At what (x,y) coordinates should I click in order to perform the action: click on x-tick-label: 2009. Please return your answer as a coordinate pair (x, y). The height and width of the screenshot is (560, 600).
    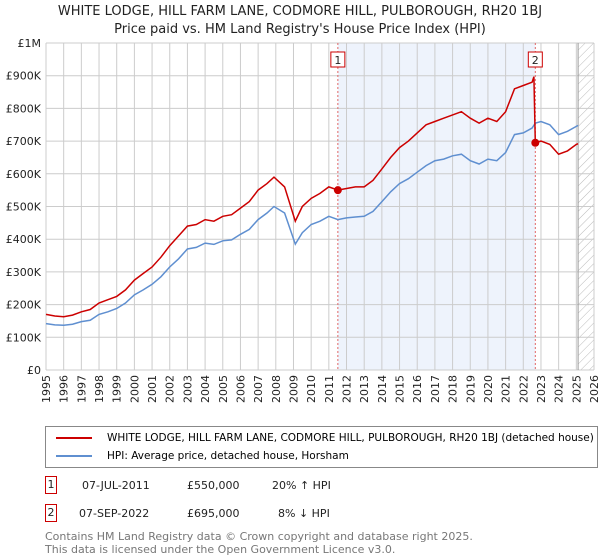
    Looking at the image, I should click on (293, 389).